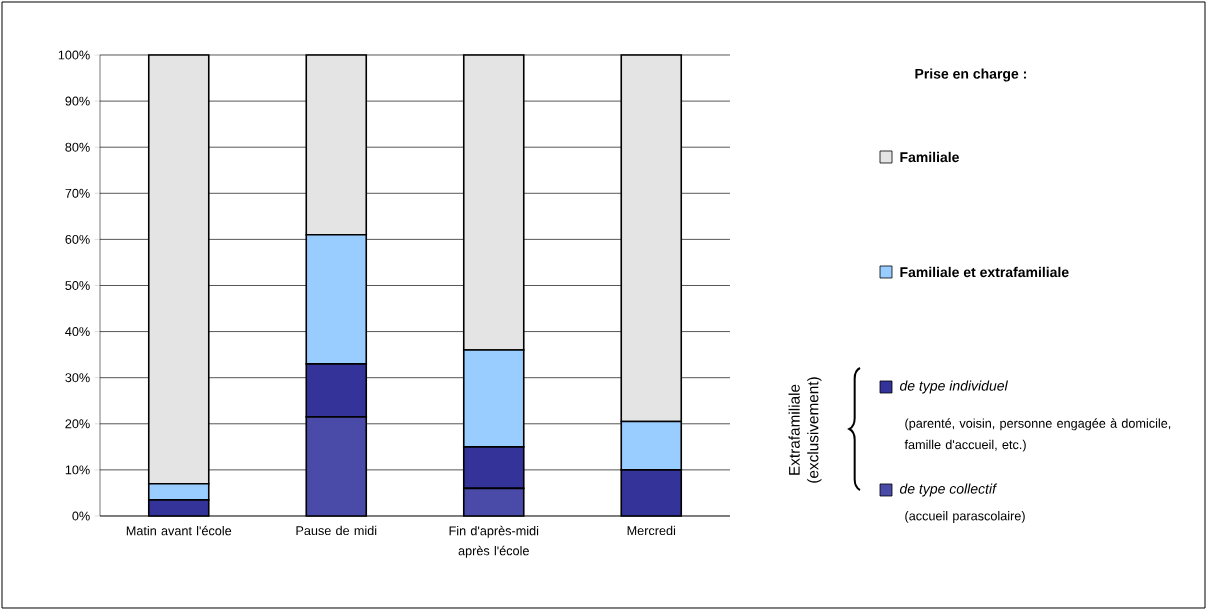 The image size is (1207, 610). I want to click on x-tick-label: Matin avant l'école, so click(179, 530).